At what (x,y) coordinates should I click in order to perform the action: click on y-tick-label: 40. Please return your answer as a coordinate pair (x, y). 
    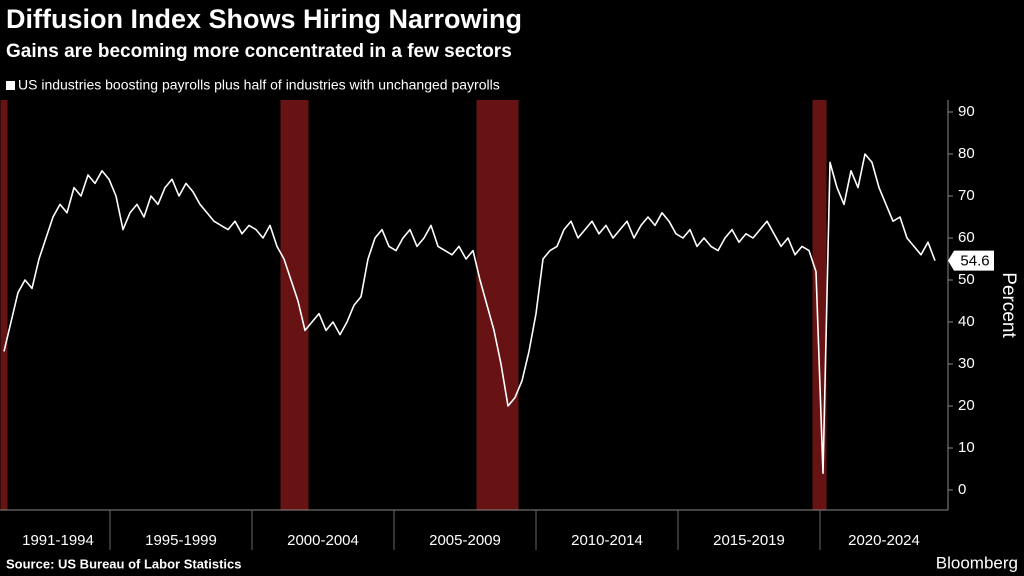
    Looking at the image, I should click on (966, 321).